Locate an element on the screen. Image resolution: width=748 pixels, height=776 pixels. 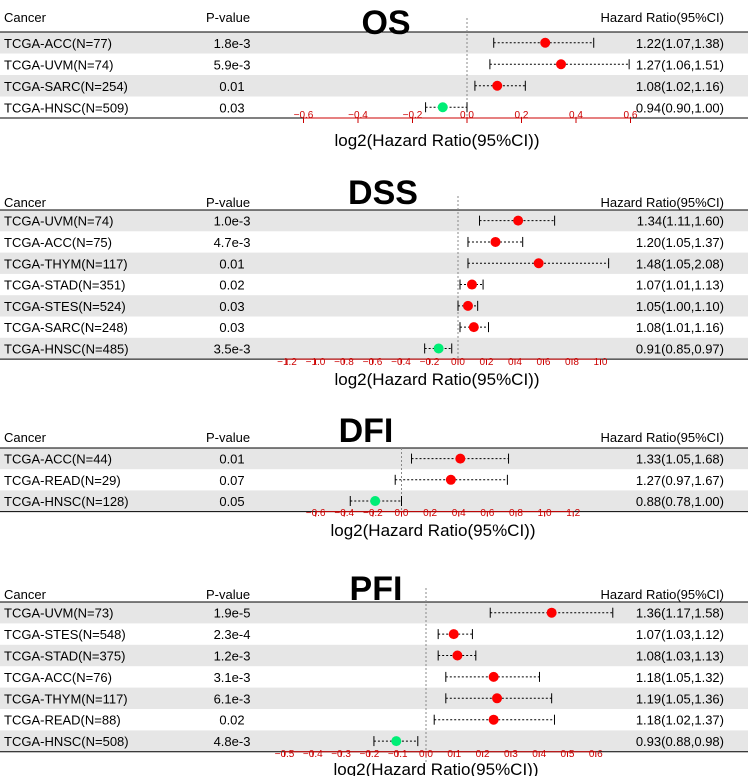
panel-title: OS is located at coordinates (385, 23).